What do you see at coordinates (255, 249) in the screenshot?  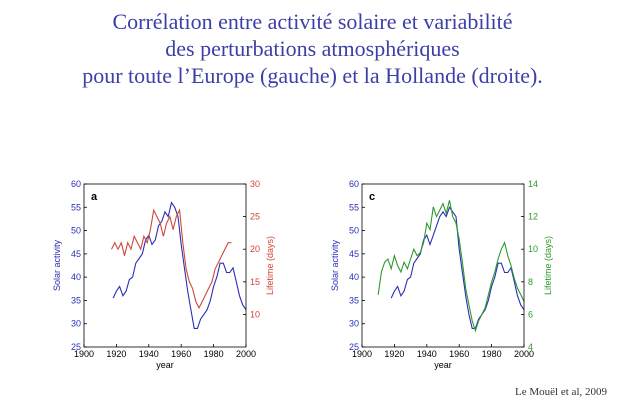 I see `y-right-tick-label: 20` at bounding box center [255, 249].